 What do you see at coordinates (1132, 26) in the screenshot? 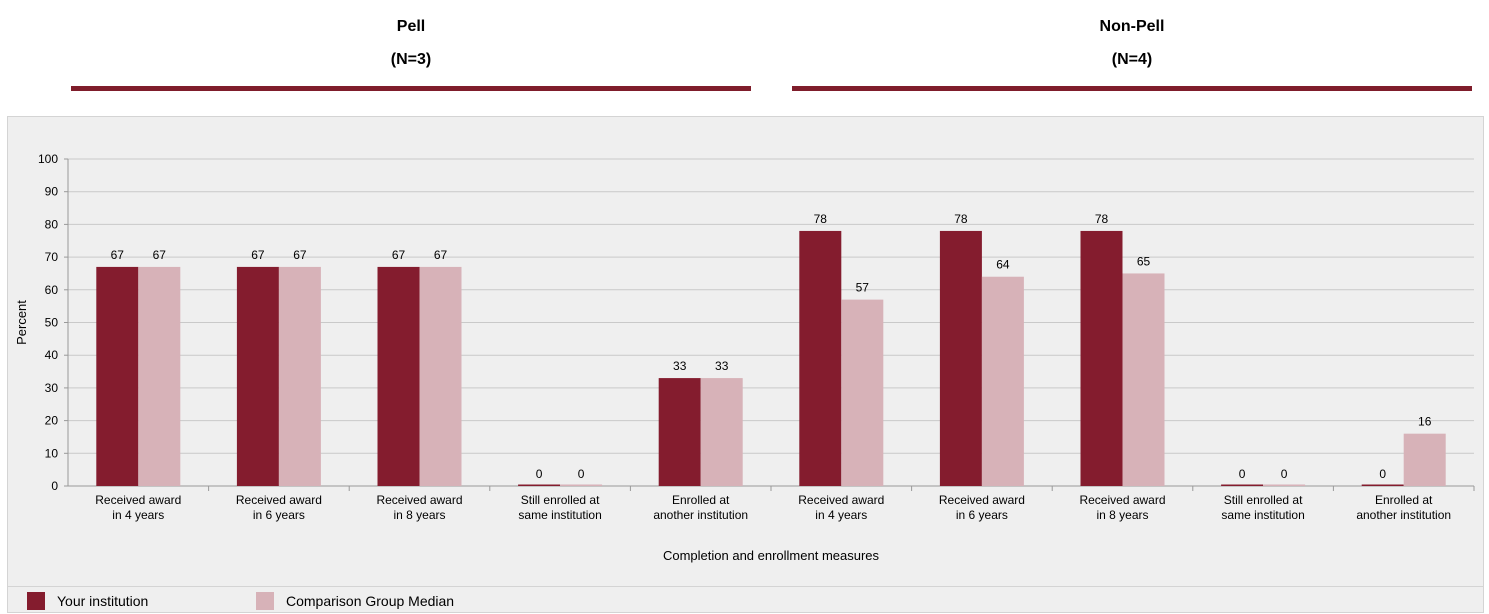
I see `group-label: Non-Pell` at bounding box center [1132, 26].